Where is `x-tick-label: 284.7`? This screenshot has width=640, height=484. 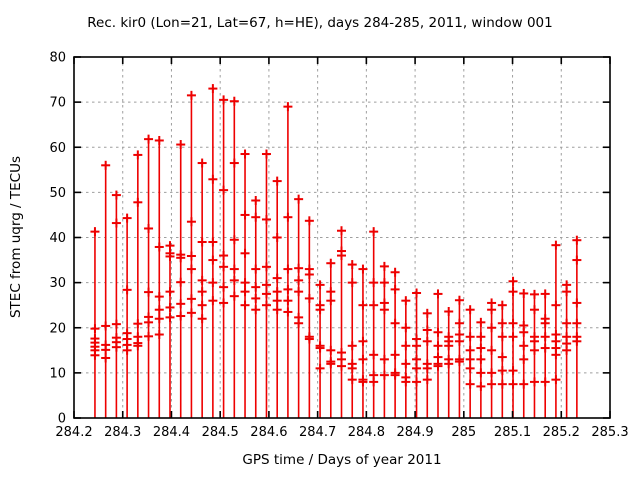
x-tick-label: 284.7 is located at coordinates (317, 432).